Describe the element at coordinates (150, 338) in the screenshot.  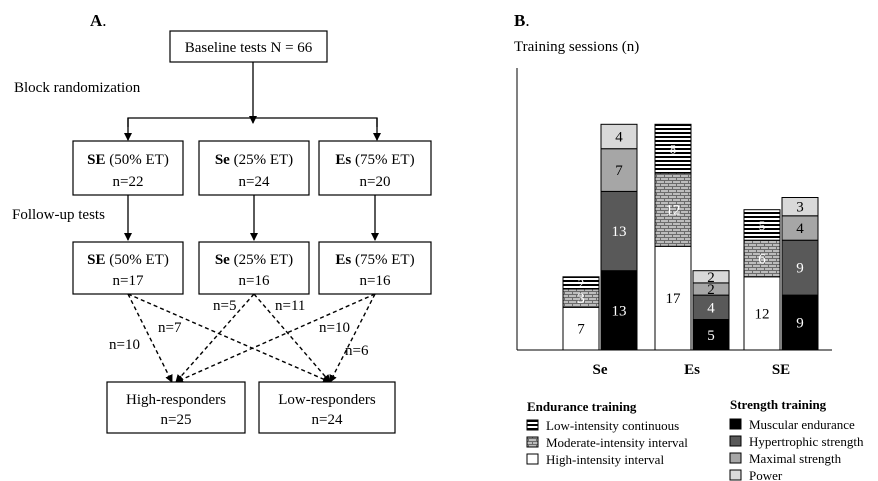
I see `arrow-se-to-high` at that location.